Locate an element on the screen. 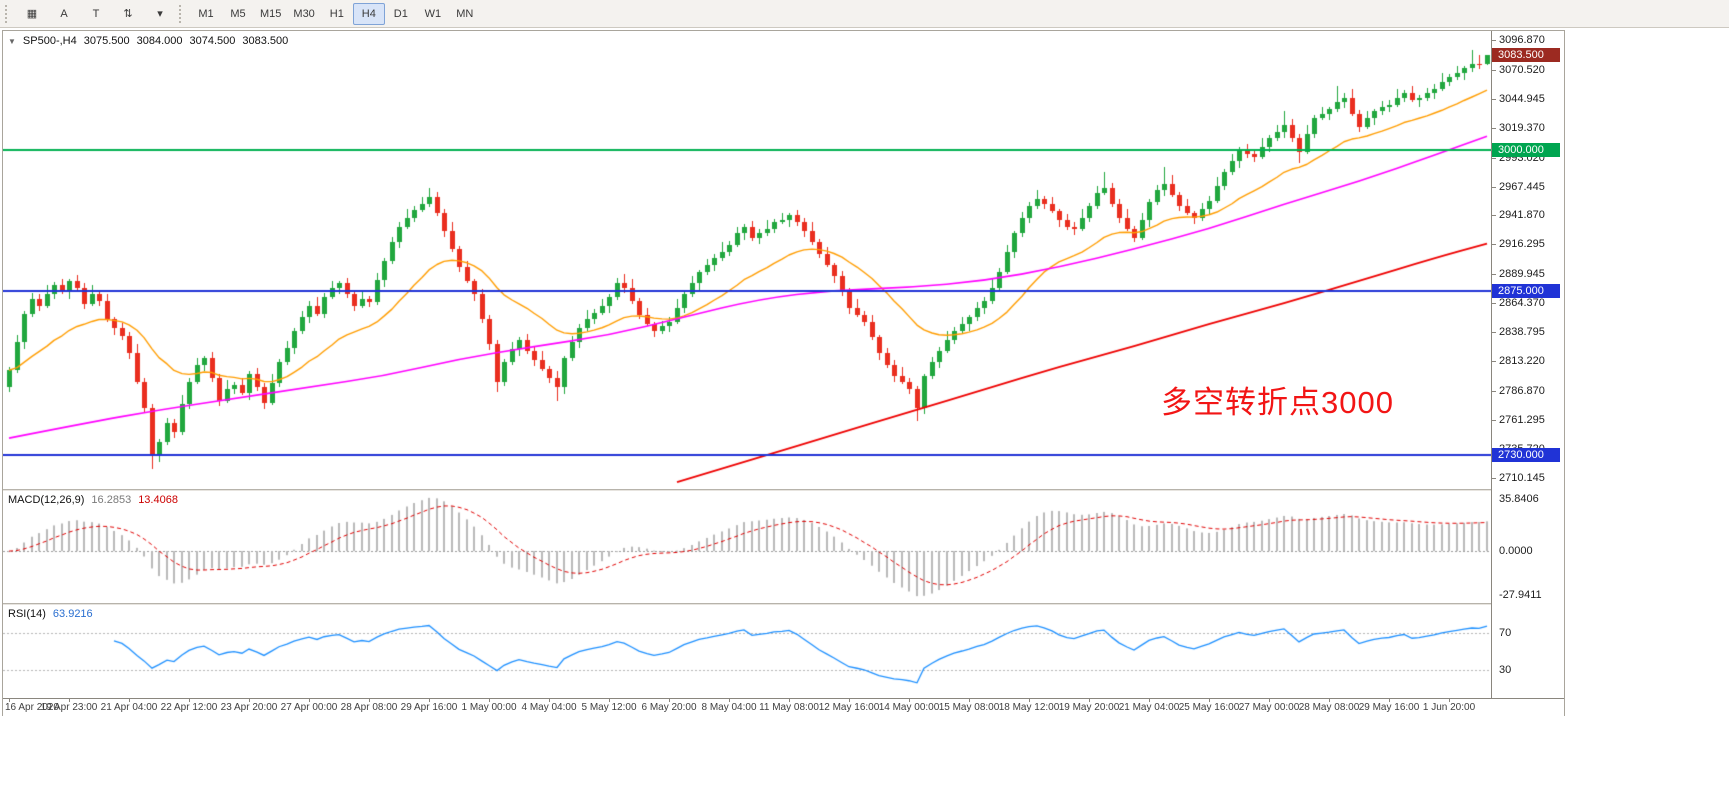  time-axis-label: 19 Apr 23:00 is located at coordinates (69, 707).